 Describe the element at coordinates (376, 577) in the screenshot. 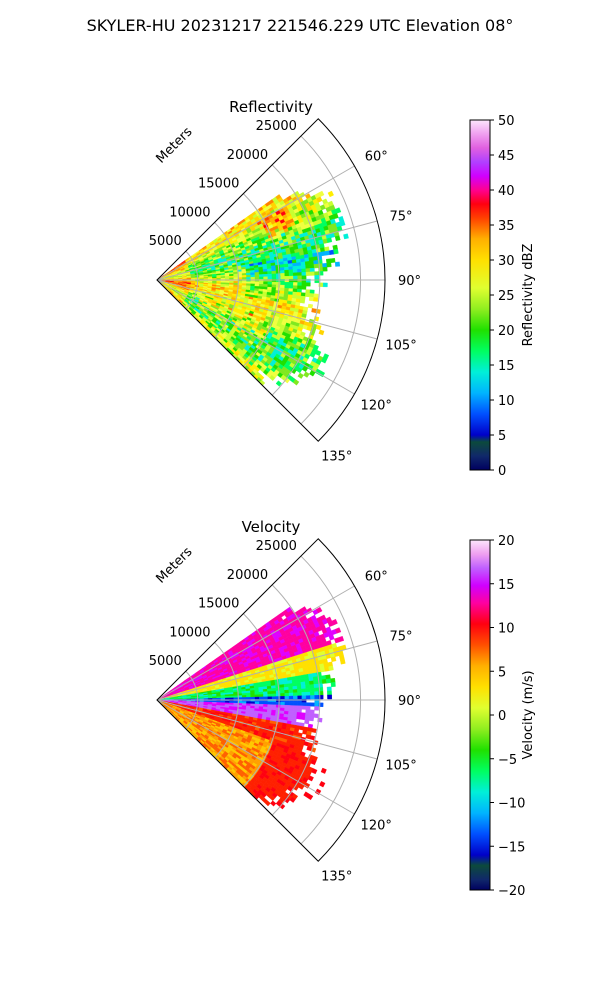

I see `angle-tick-label: 60°` at that location.